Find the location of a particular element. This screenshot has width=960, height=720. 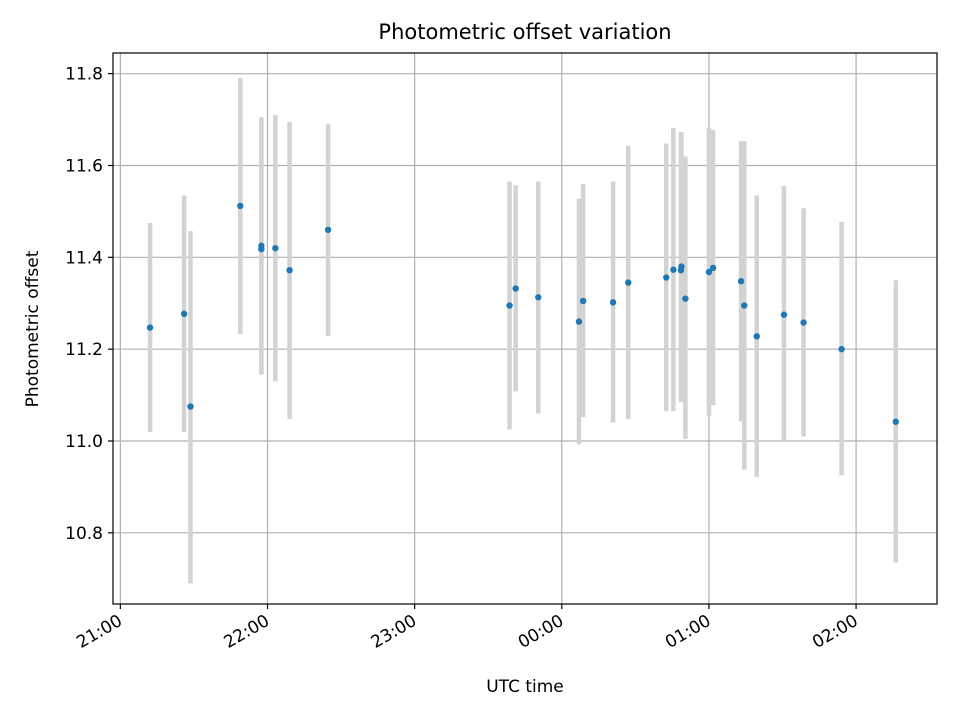

x-axis-label: UTC time is located at coordinates (525, 687).